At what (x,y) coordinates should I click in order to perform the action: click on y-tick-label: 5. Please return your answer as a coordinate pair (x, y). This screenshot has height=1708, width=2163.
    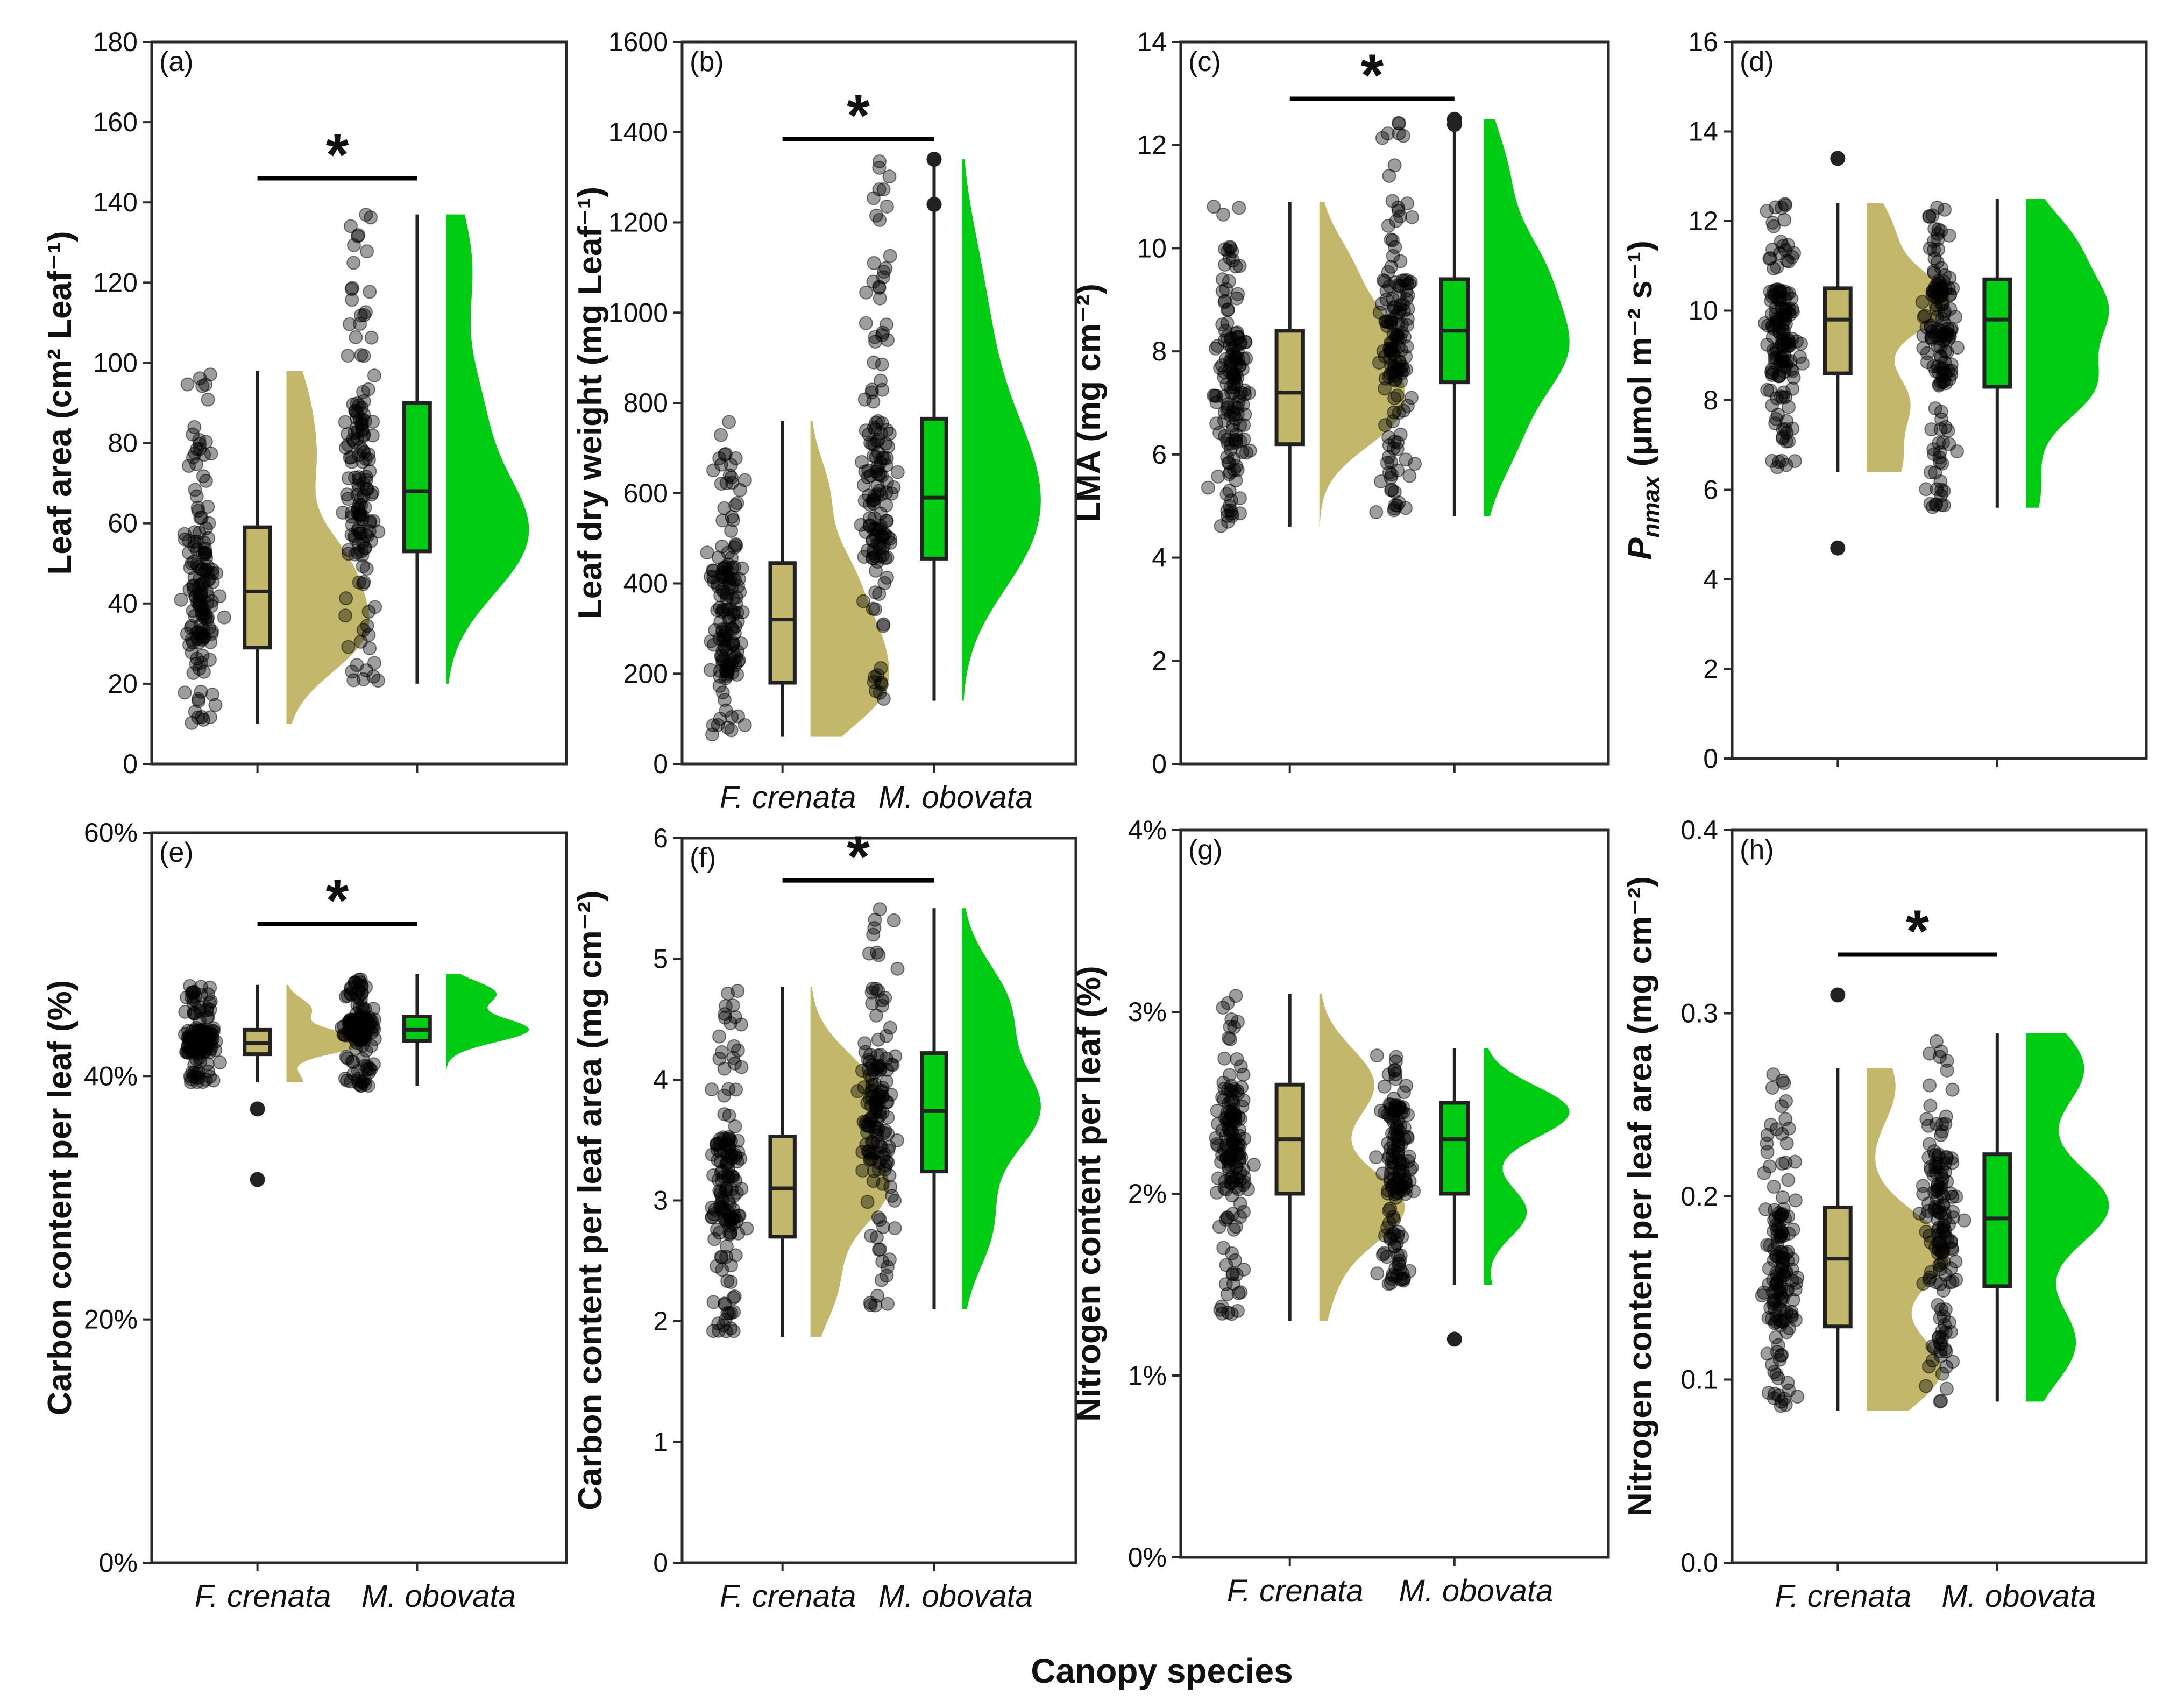
    Looking at the image, I should click on (660, 959).